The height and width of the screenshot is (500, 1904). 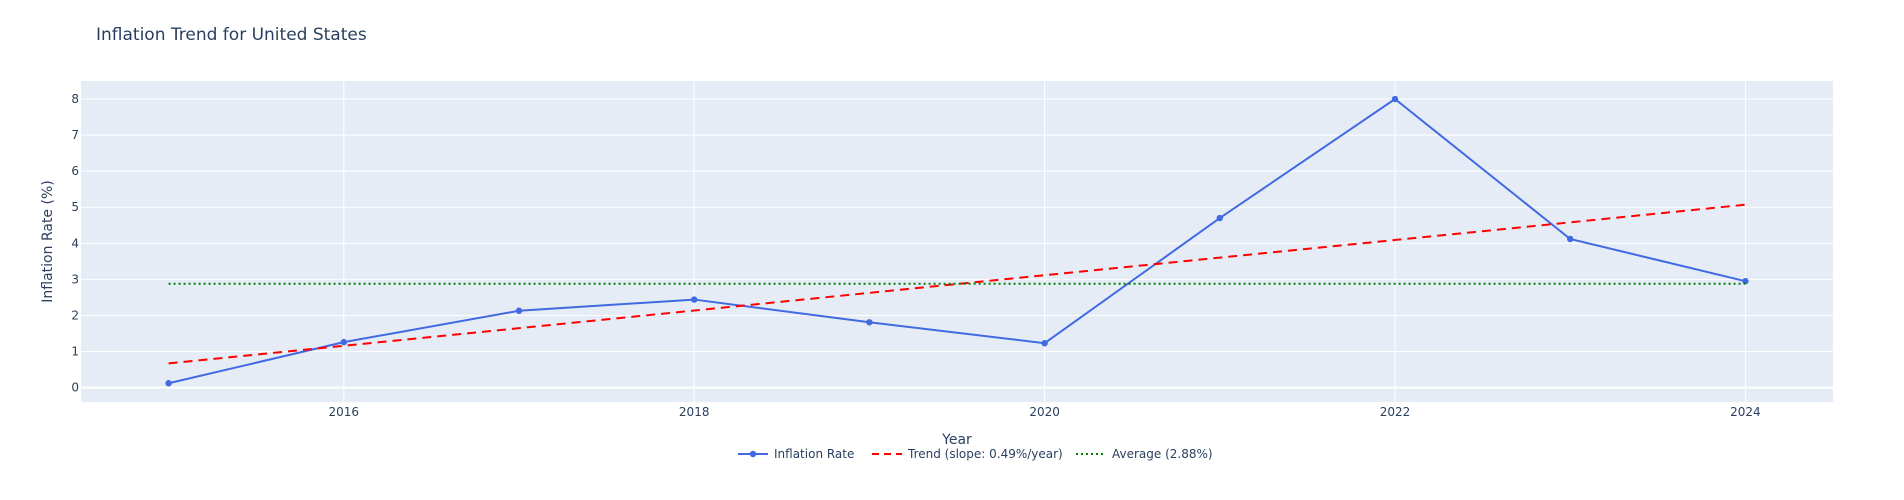 What do you see at coordinates (75, 388) in the screenshot?
I see `y-tick-label: 0` at bounding box center [75, 388].